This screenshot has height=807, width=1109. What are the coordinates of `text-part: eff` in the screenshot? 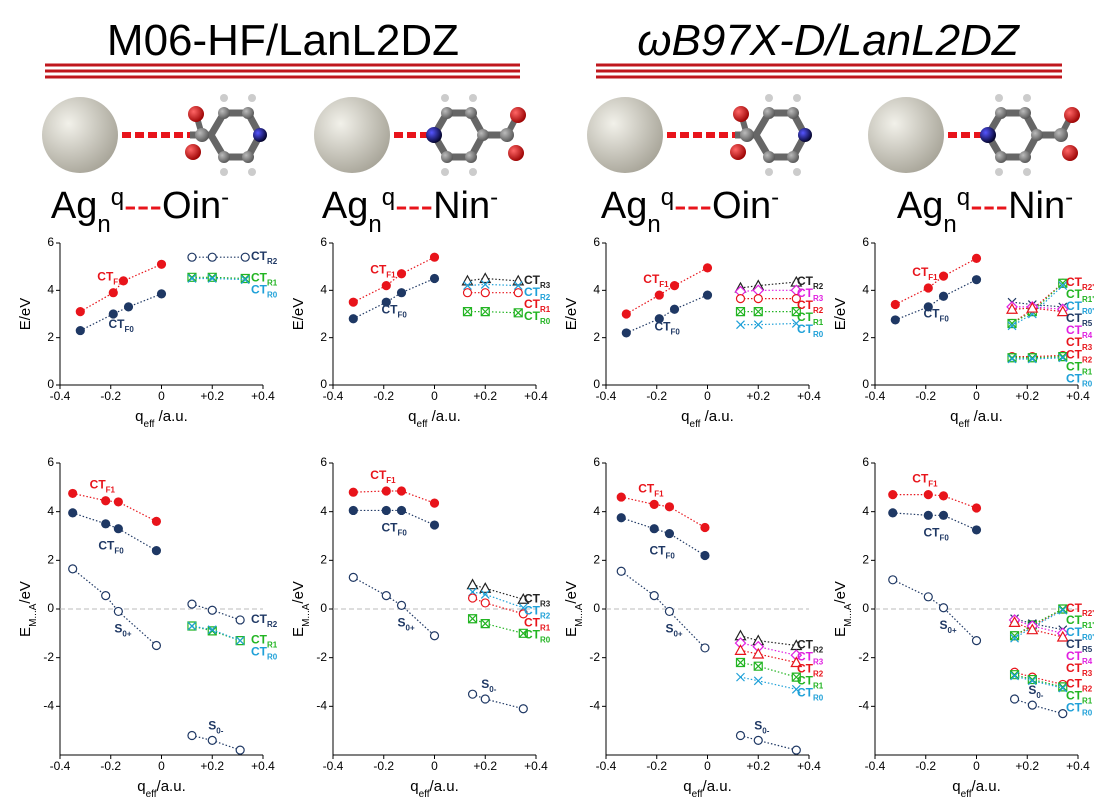 It's located at (151, 794).